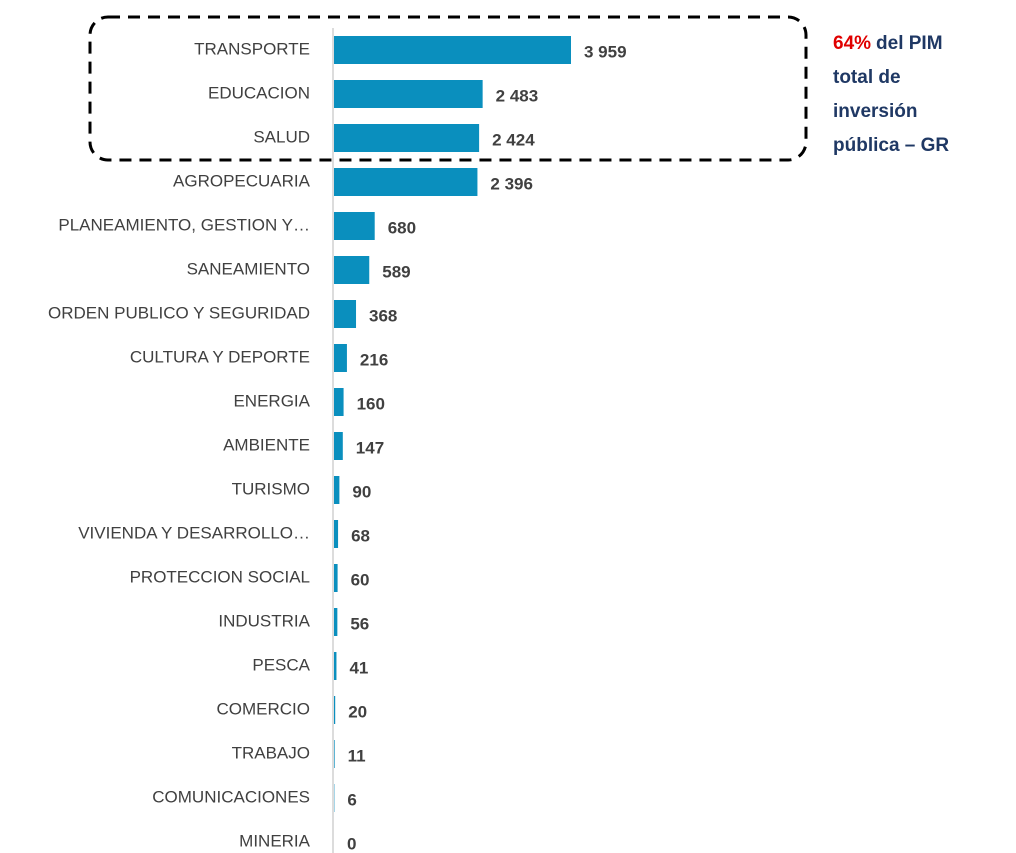 This screenshot has height=853, width=1016. What do you see at coordinates (231, 796) in the screenshot?
I see `category-label: COMUNICACIONES` at bounding box center [231, 796].